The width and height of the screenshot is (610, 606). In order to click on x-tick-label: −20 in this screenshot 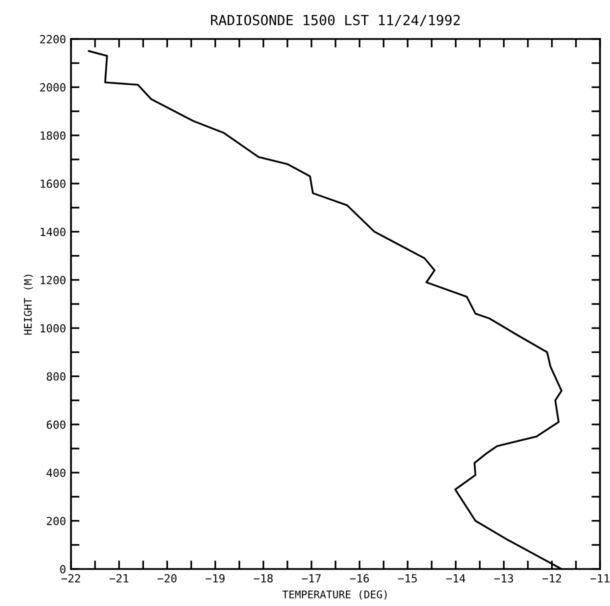, I will do `click(167, 578)`.